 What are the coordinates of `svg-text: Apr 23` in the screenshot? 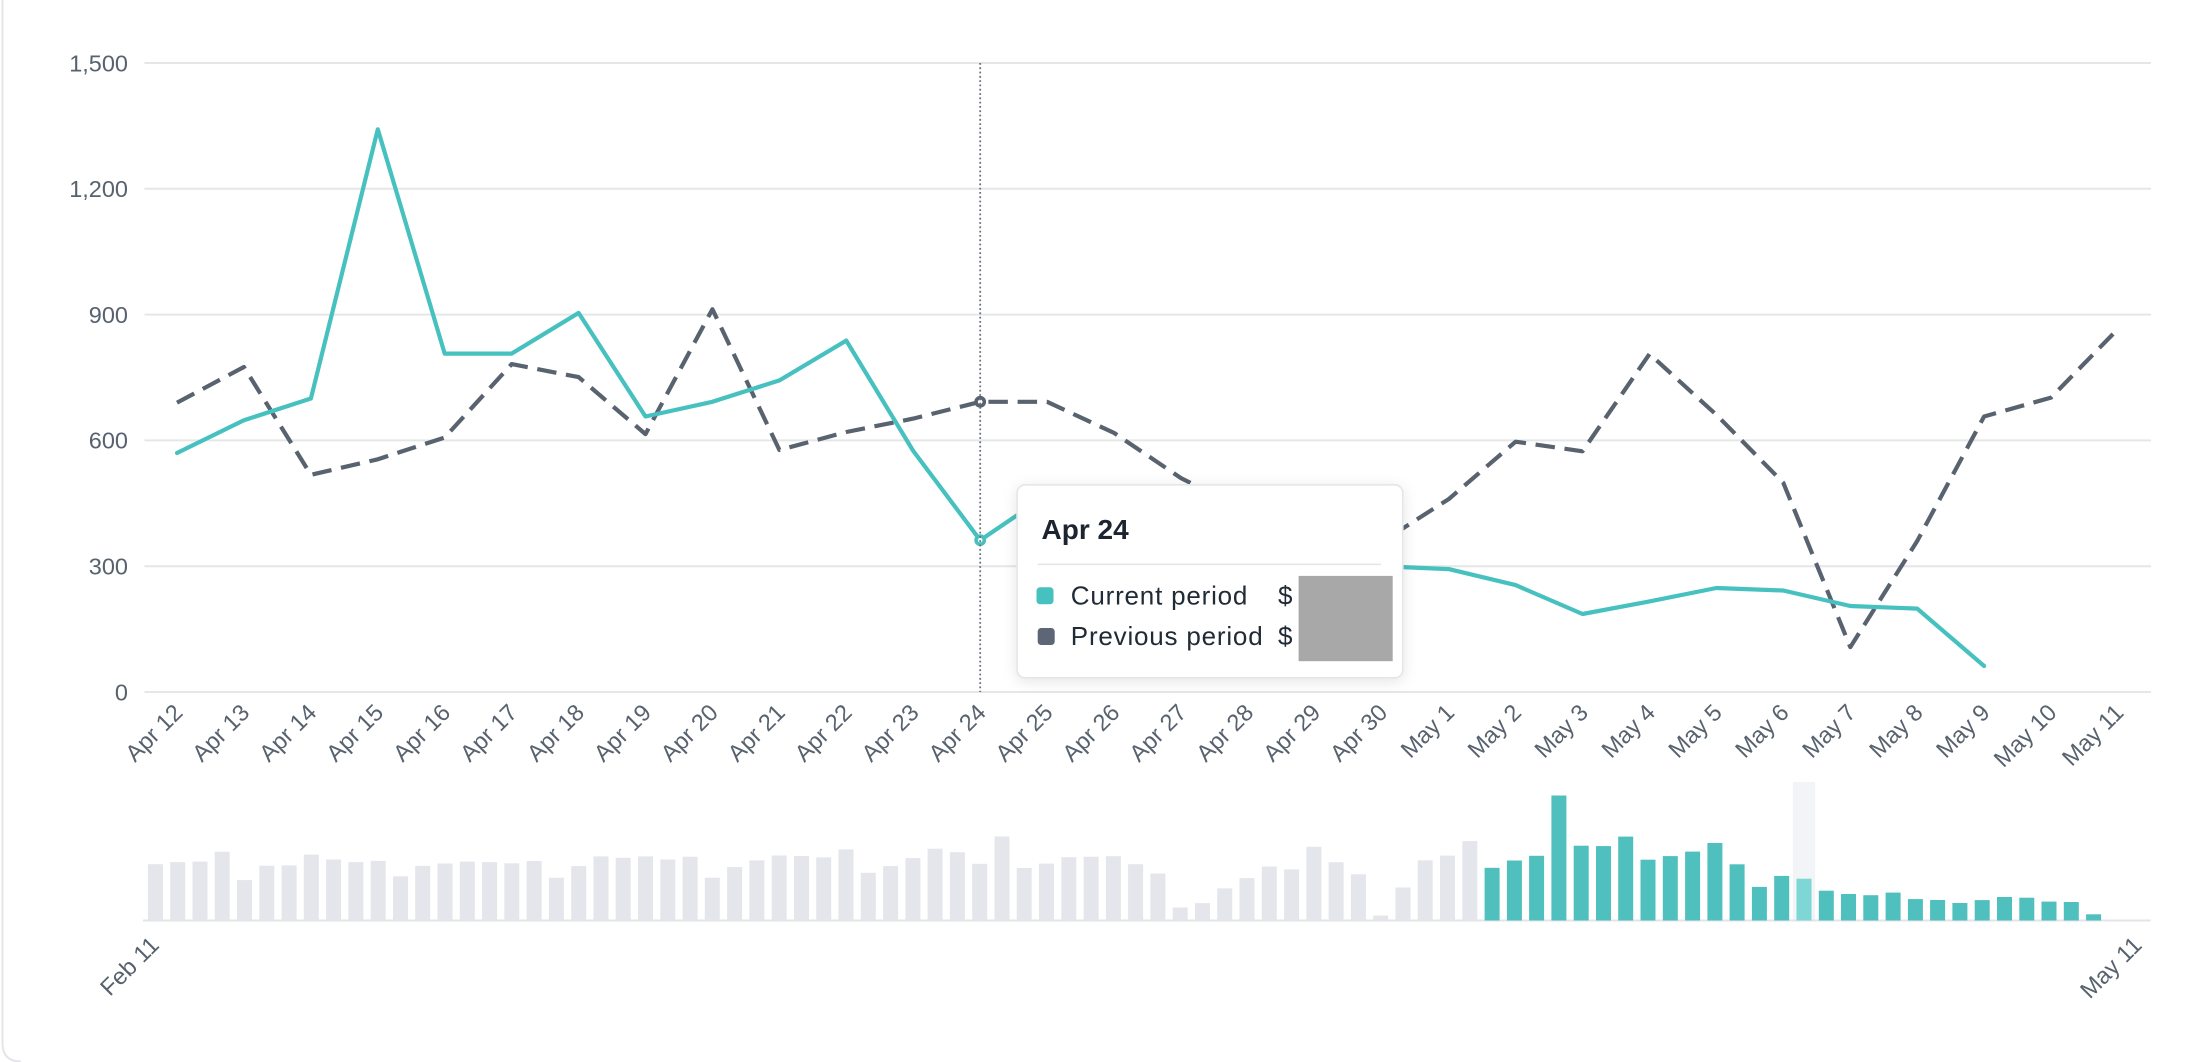 It's located at (889, 732).